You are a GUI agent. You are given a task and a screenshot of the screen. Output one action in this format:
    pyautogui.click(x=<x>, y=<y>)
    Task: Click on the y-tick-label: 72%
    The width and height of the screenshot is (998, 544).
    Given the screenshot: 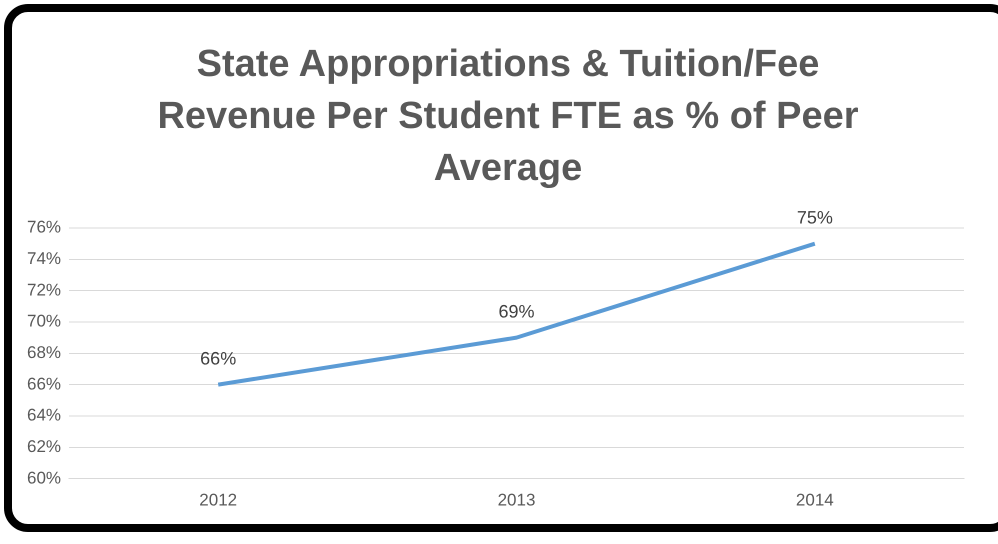 What is the action you would take?
    pyautogui.click(x=44, y=290)
    